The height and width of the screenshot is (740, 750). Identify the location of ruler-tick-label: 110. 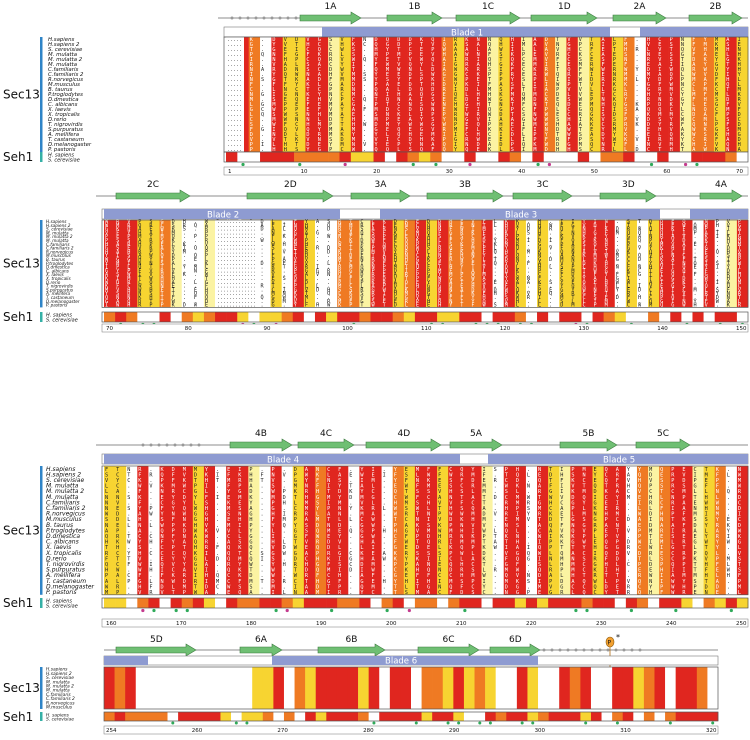
(426, 329).